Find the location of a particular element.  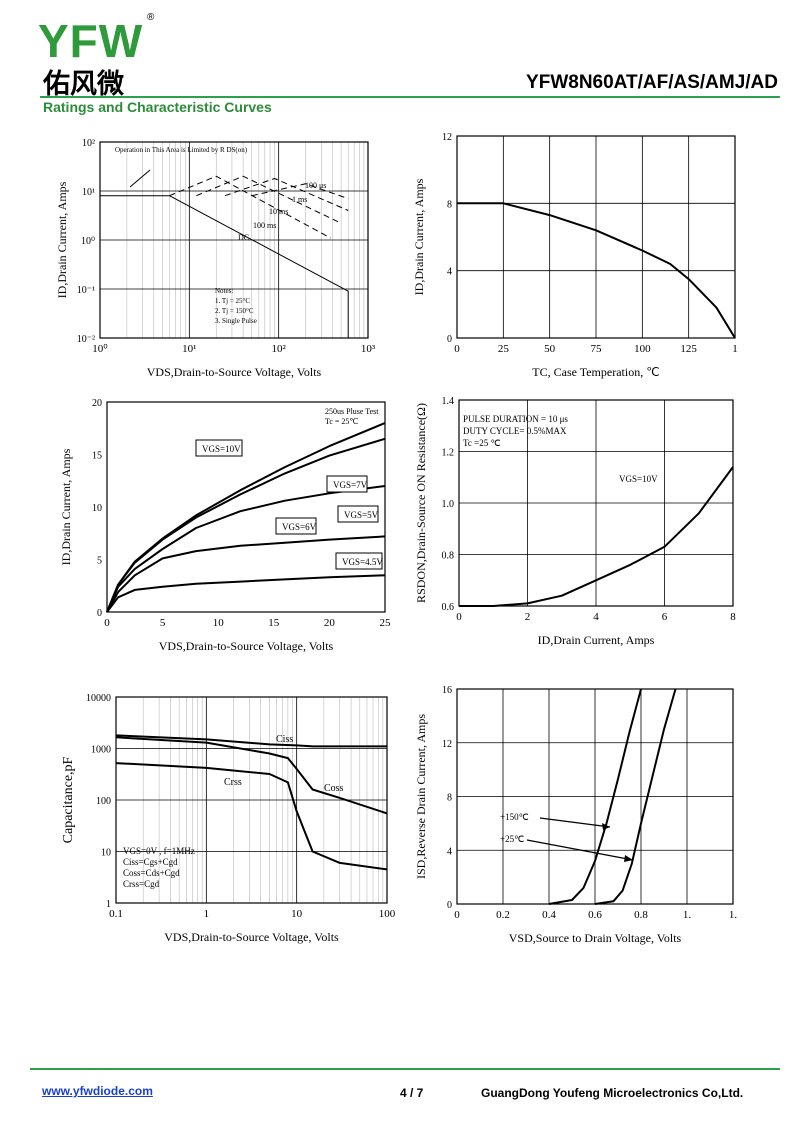

header-divider is located at coordinates (410, 97).